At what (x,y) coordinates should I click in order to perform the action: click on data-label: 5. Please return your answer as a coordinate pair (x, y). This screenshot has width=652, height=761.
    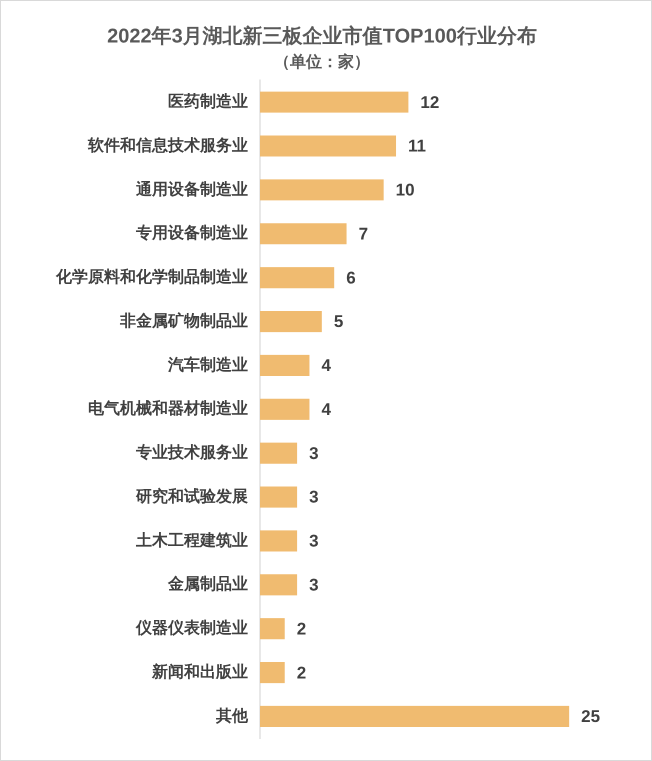
    Looking at the image, I should click on (339, 322).